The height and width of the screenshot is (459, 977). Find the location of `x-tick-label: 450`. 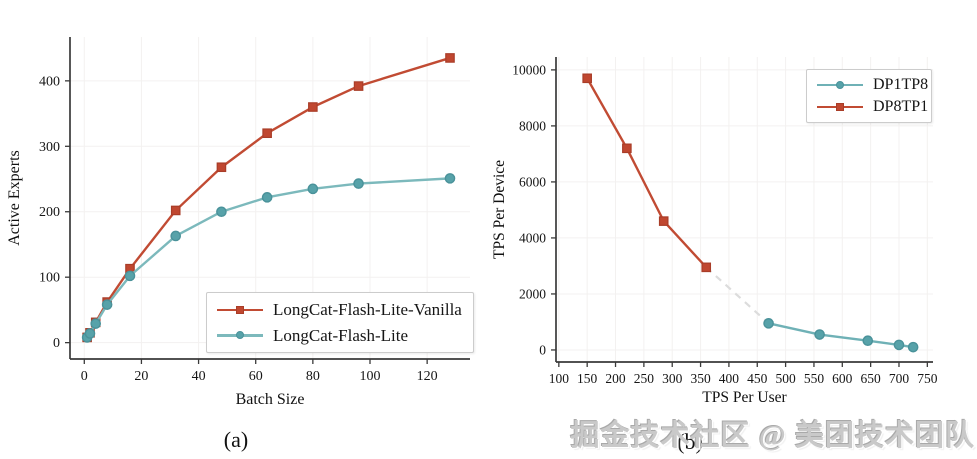

x-tick-label: 450 is located at coordinates (757, 378).